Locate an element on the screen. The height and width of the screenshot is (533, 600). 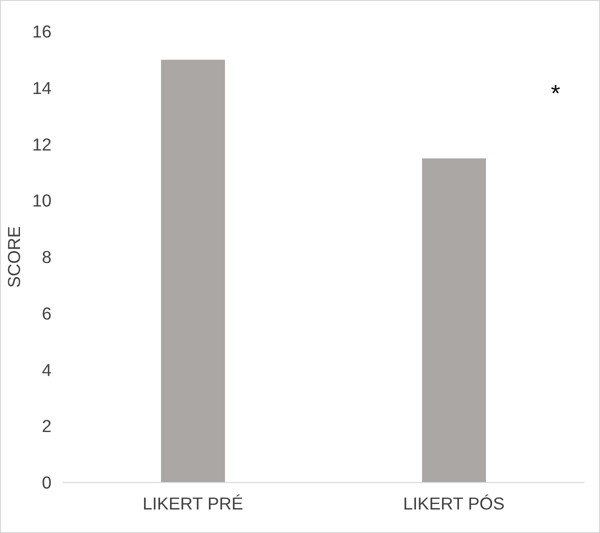
y-tick-label: 2 is located at coordinates (47, 426).